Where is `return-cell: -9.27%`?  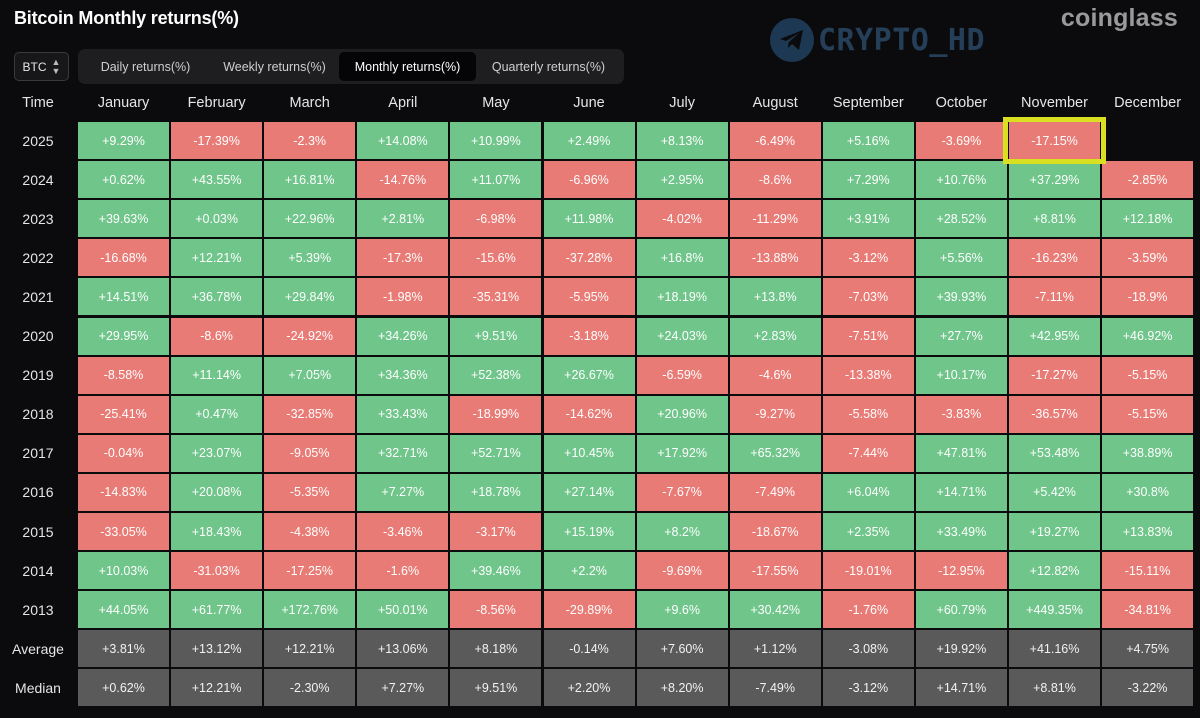
return-cell: -9.27% is located at coordinates (775, 414).